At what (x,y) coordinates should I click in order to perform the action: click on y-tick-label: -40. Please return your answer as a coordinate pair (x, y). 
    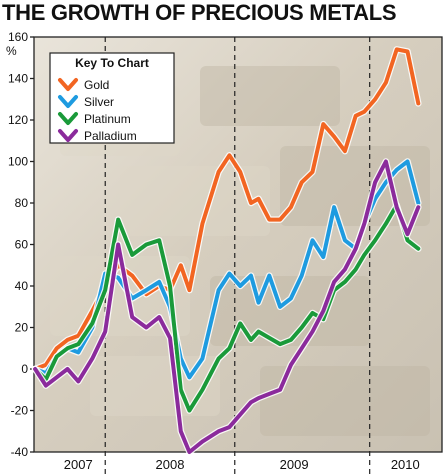
    Looking at the image, I should click on (20, 452).